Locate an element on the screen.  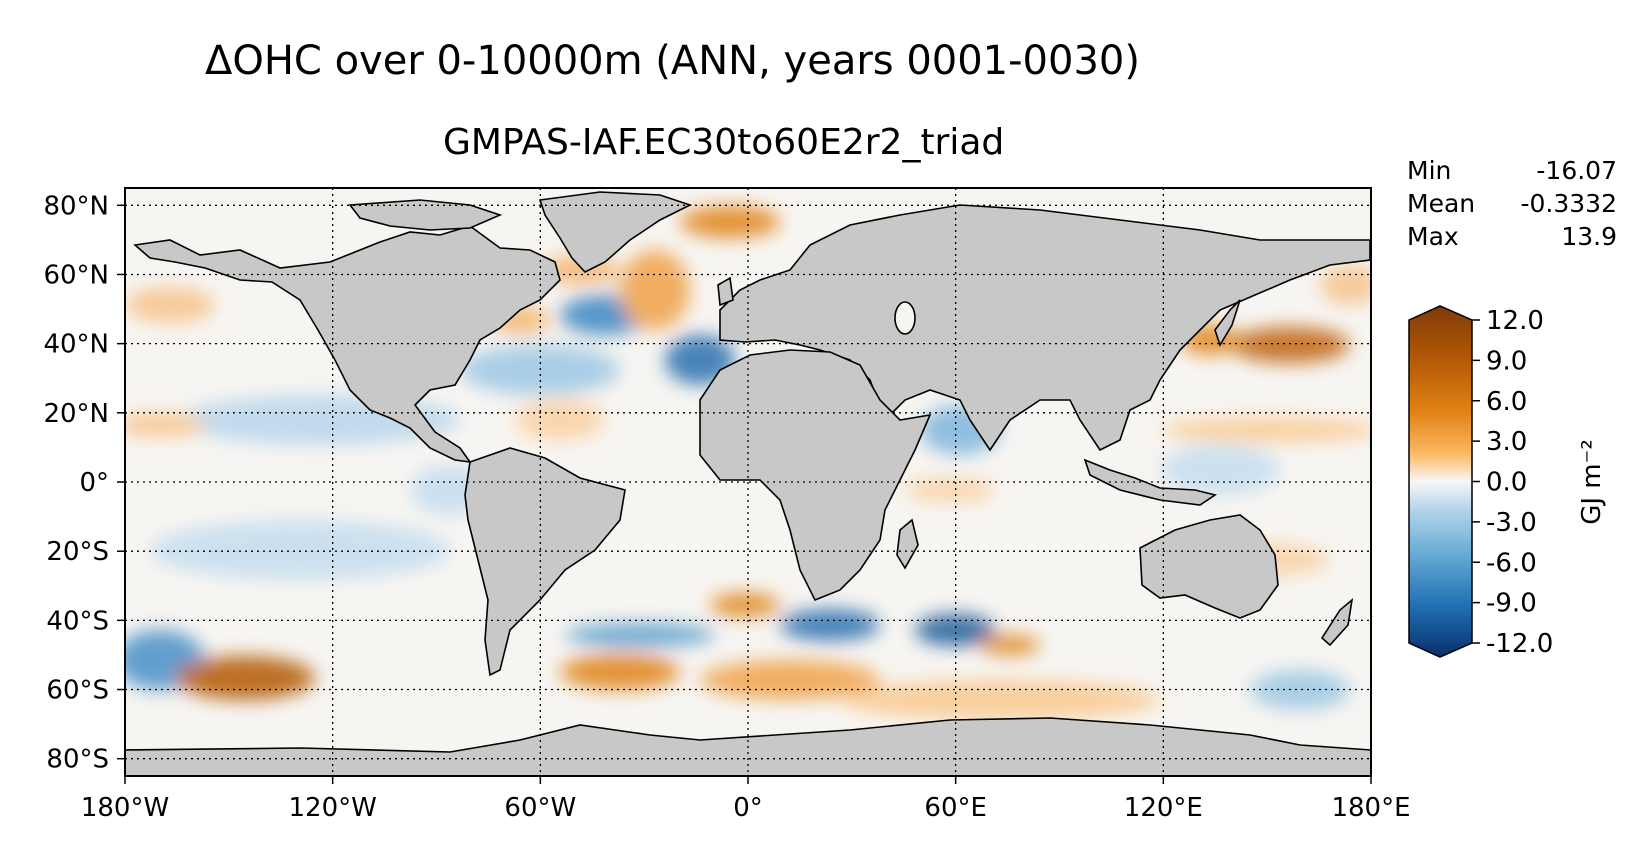
colorbar-tick-label: 12.0 is located at coordinates (1515, 321).